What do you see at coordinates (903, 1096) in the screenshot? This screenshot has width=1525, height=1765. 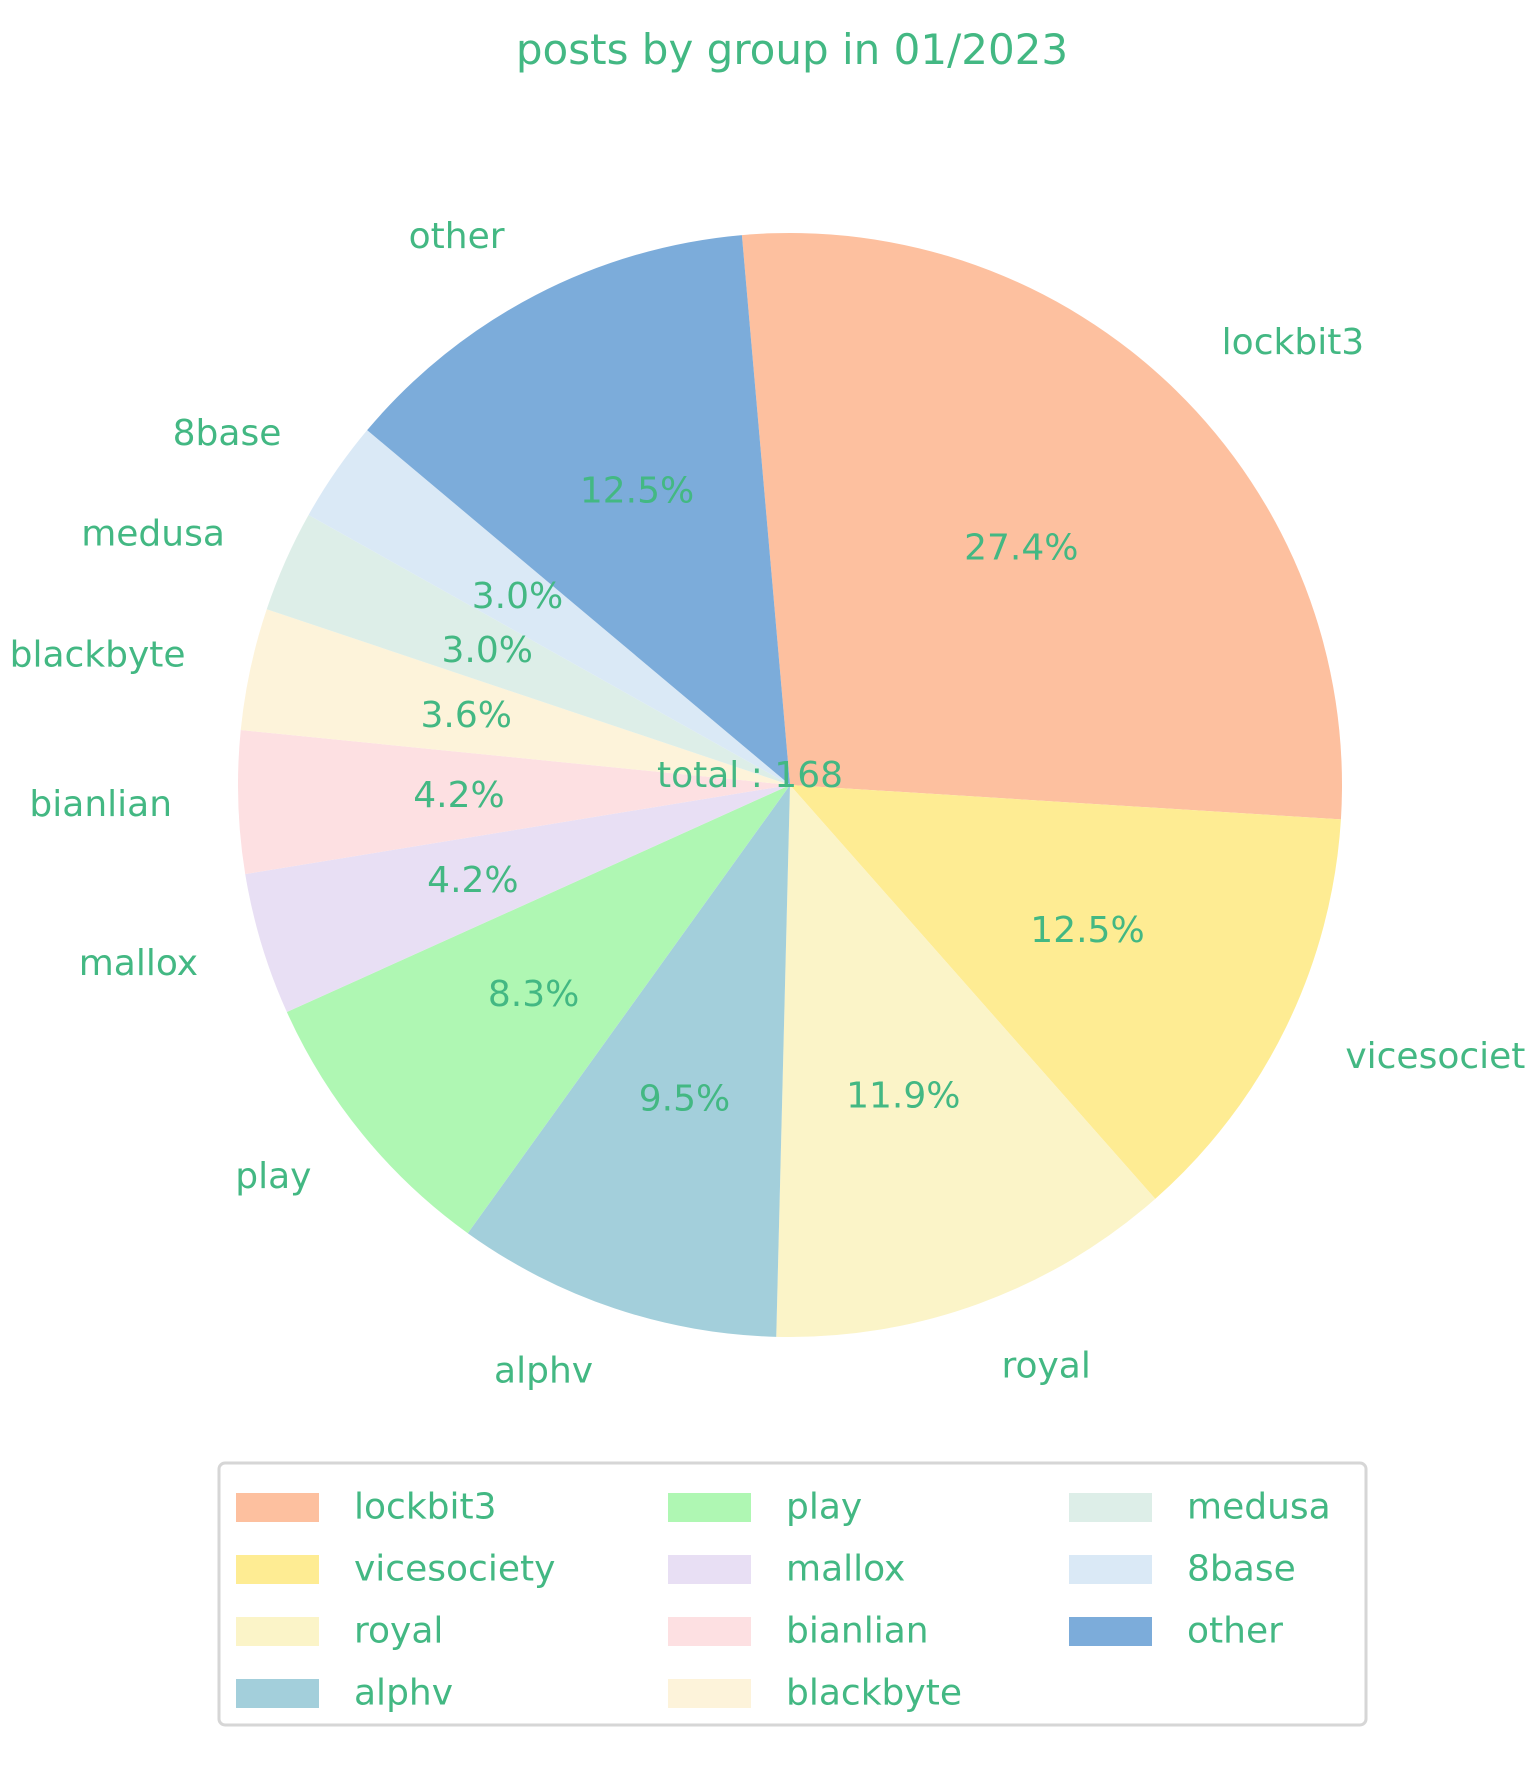 I see `percent-label-royal: 11.9%` at bounding box center [903, 1096].